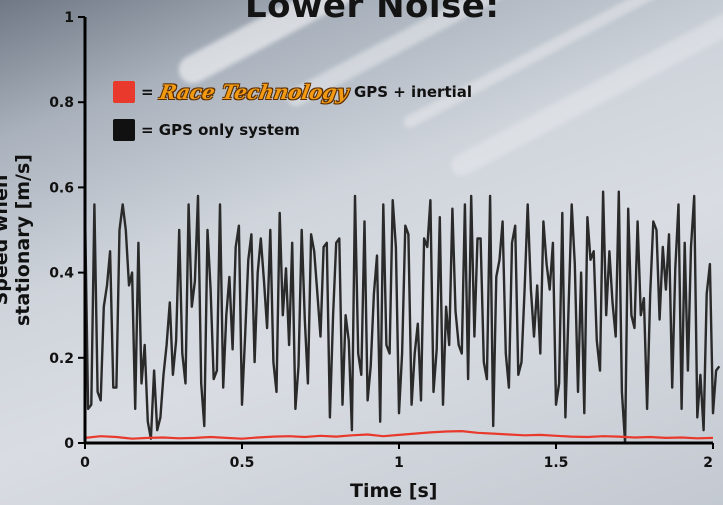  What do you see at coordinates (399, 435) in the screenshot?
I see `series-line-gps-inertial` at bounding box center [399, 435].